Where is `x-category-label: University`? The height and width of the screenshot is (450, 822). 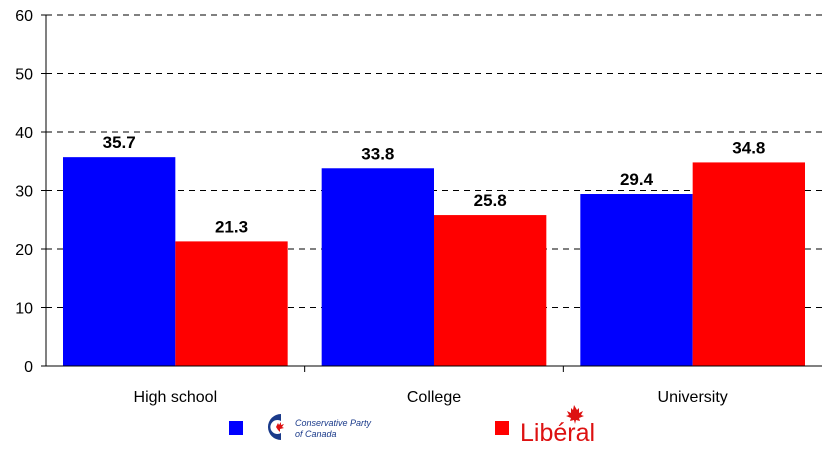 x-category-label: University is located at coordinates (693, 397).